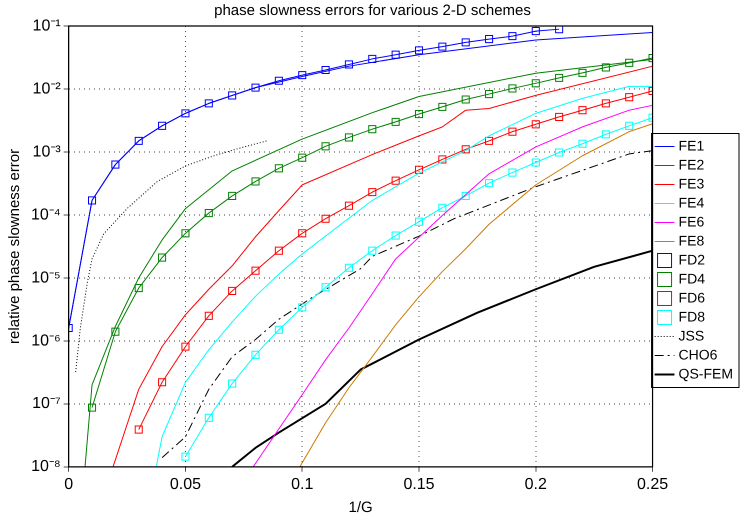  Describe the element at coordinates (46, 341) in the screenshot. I see `y-tick-label: 10⁻⁶` at that location.